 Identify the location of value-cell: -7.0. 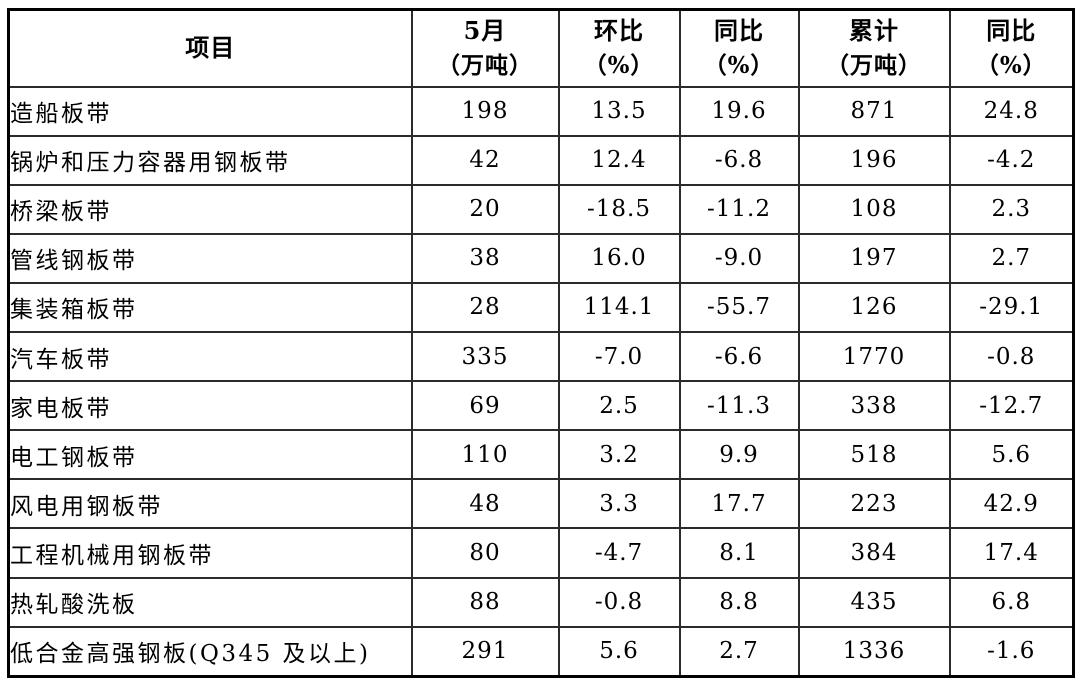
(619, 357).